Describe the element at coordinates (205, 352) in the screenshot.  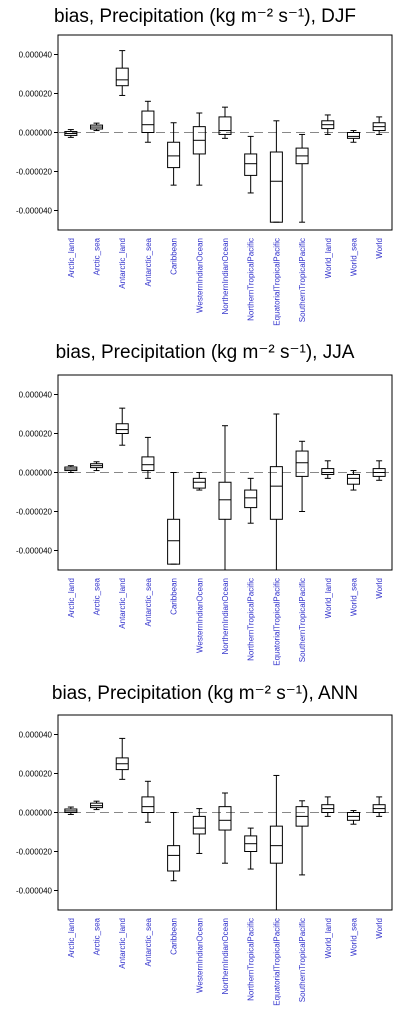
I see `chart-title: bias, Precipitation (kg m⁻² s⁻¹), JJA` at that location.